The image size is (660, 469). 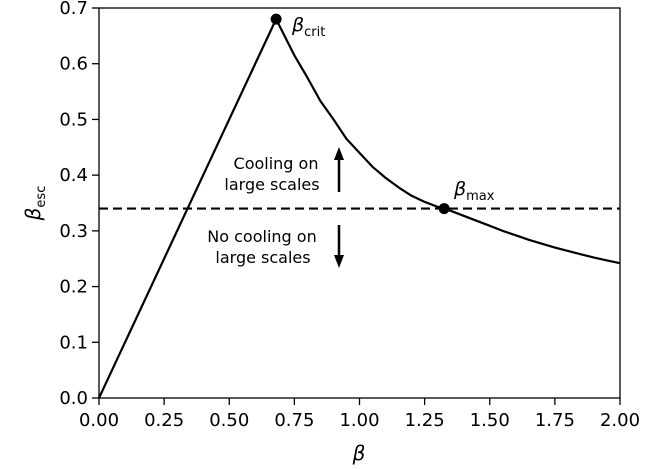 What do you see at coordinates (33, 214) in the screenshot?
I see `y-axis-label-main: β` at bounding box center [33, 214].